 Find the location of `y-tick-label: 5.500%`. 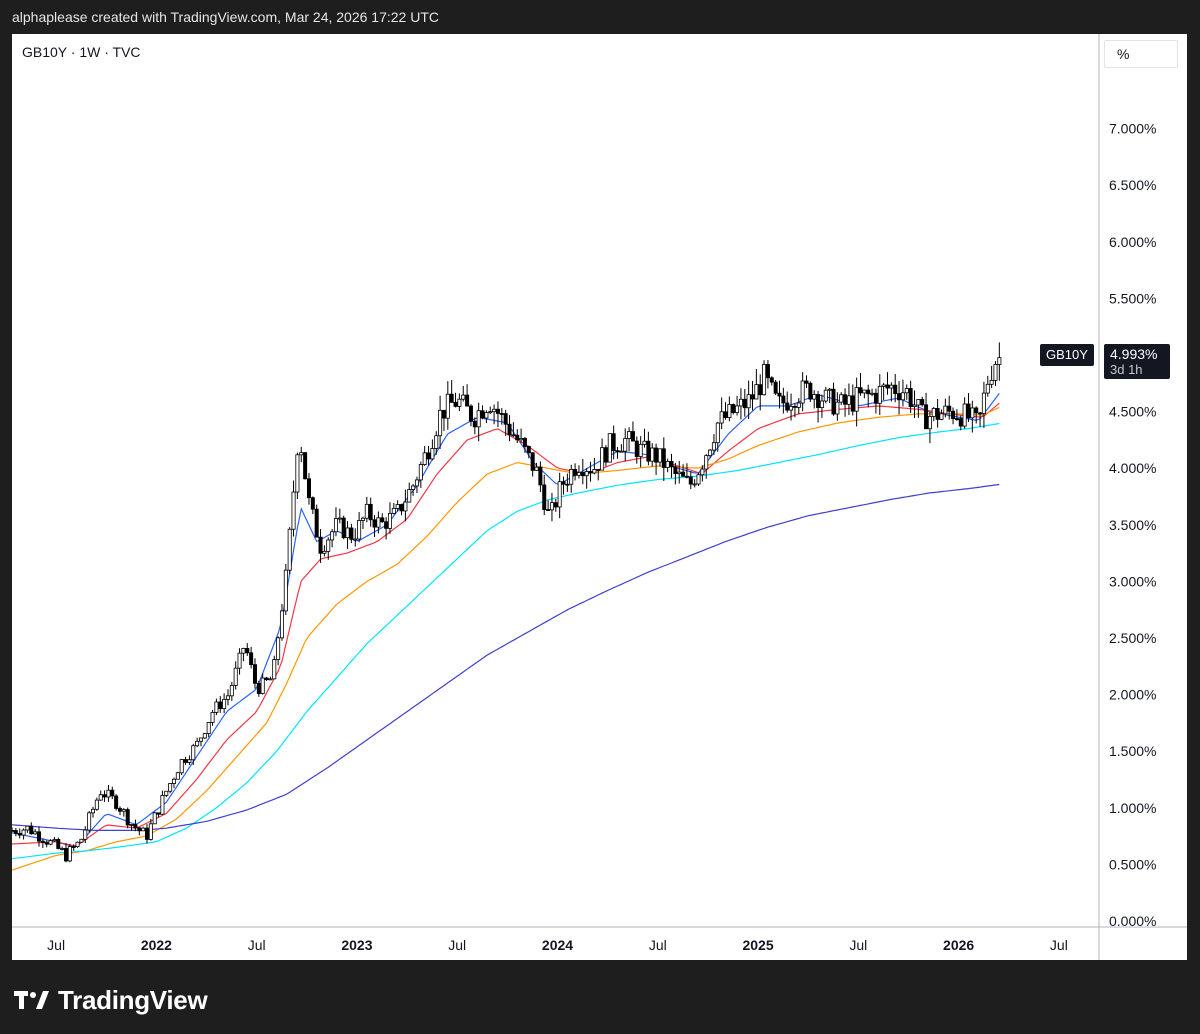

y-tick-label: 5.500% is located at coordinates (1132, 298).